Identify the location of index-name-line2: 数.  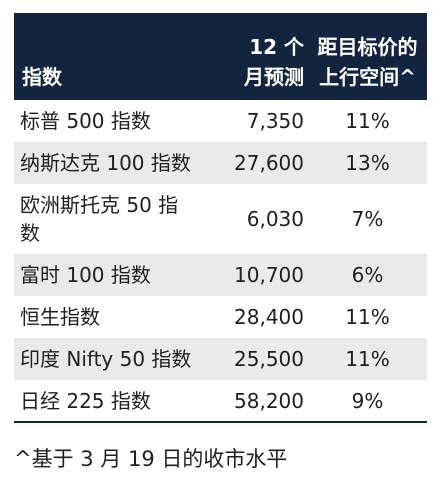
(30, 233).